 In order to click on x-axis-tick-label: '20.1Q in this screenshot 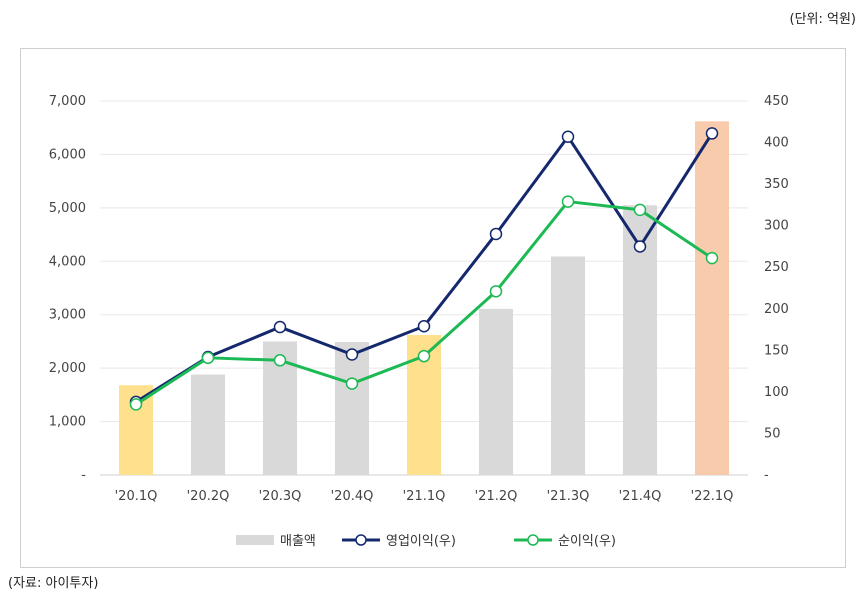, I will do `click(136, 496)`.